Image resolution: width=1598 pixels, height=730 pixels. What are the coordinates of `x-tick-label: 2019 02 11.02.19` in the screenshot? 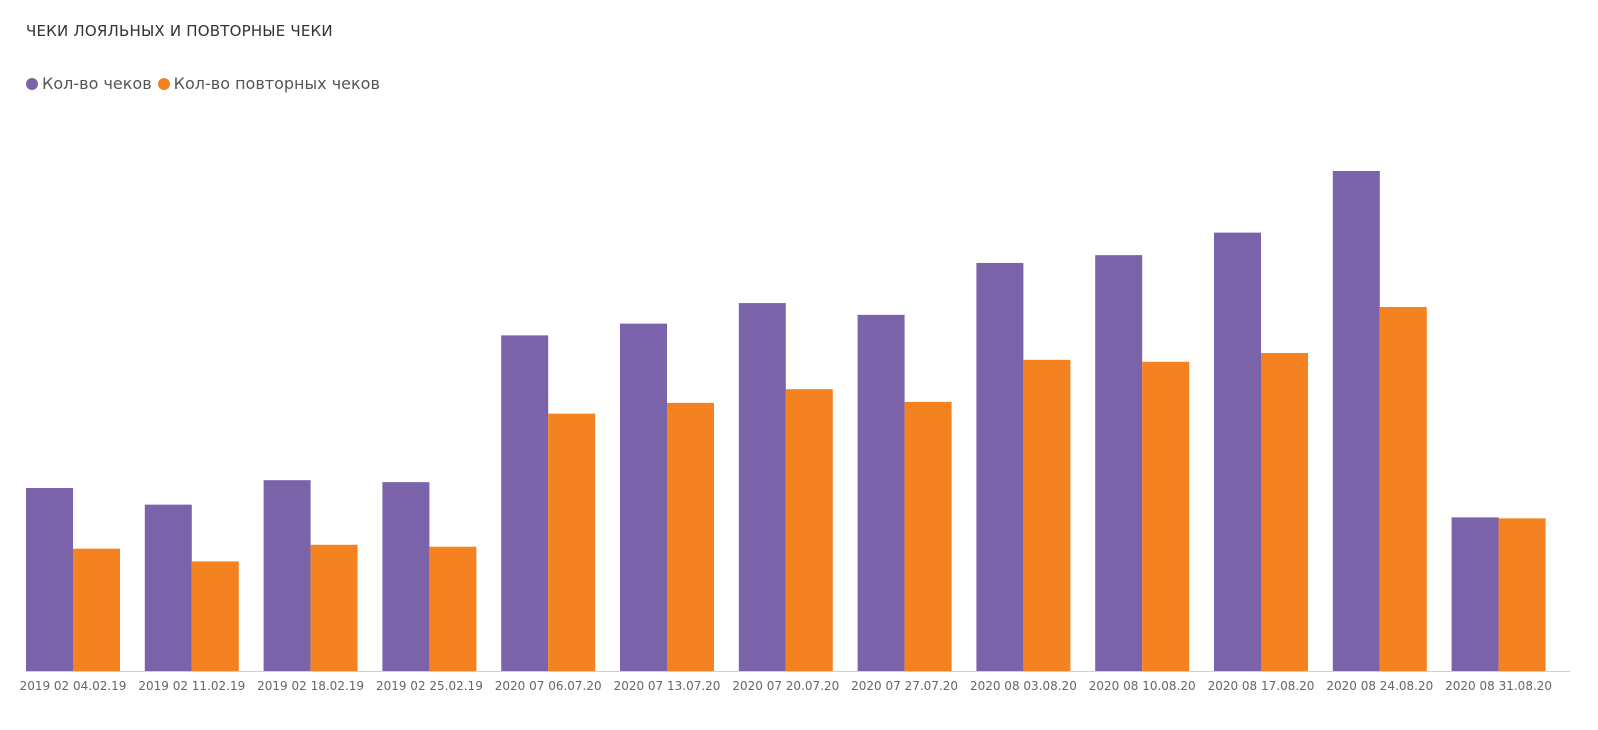 It's located at (191, 686).